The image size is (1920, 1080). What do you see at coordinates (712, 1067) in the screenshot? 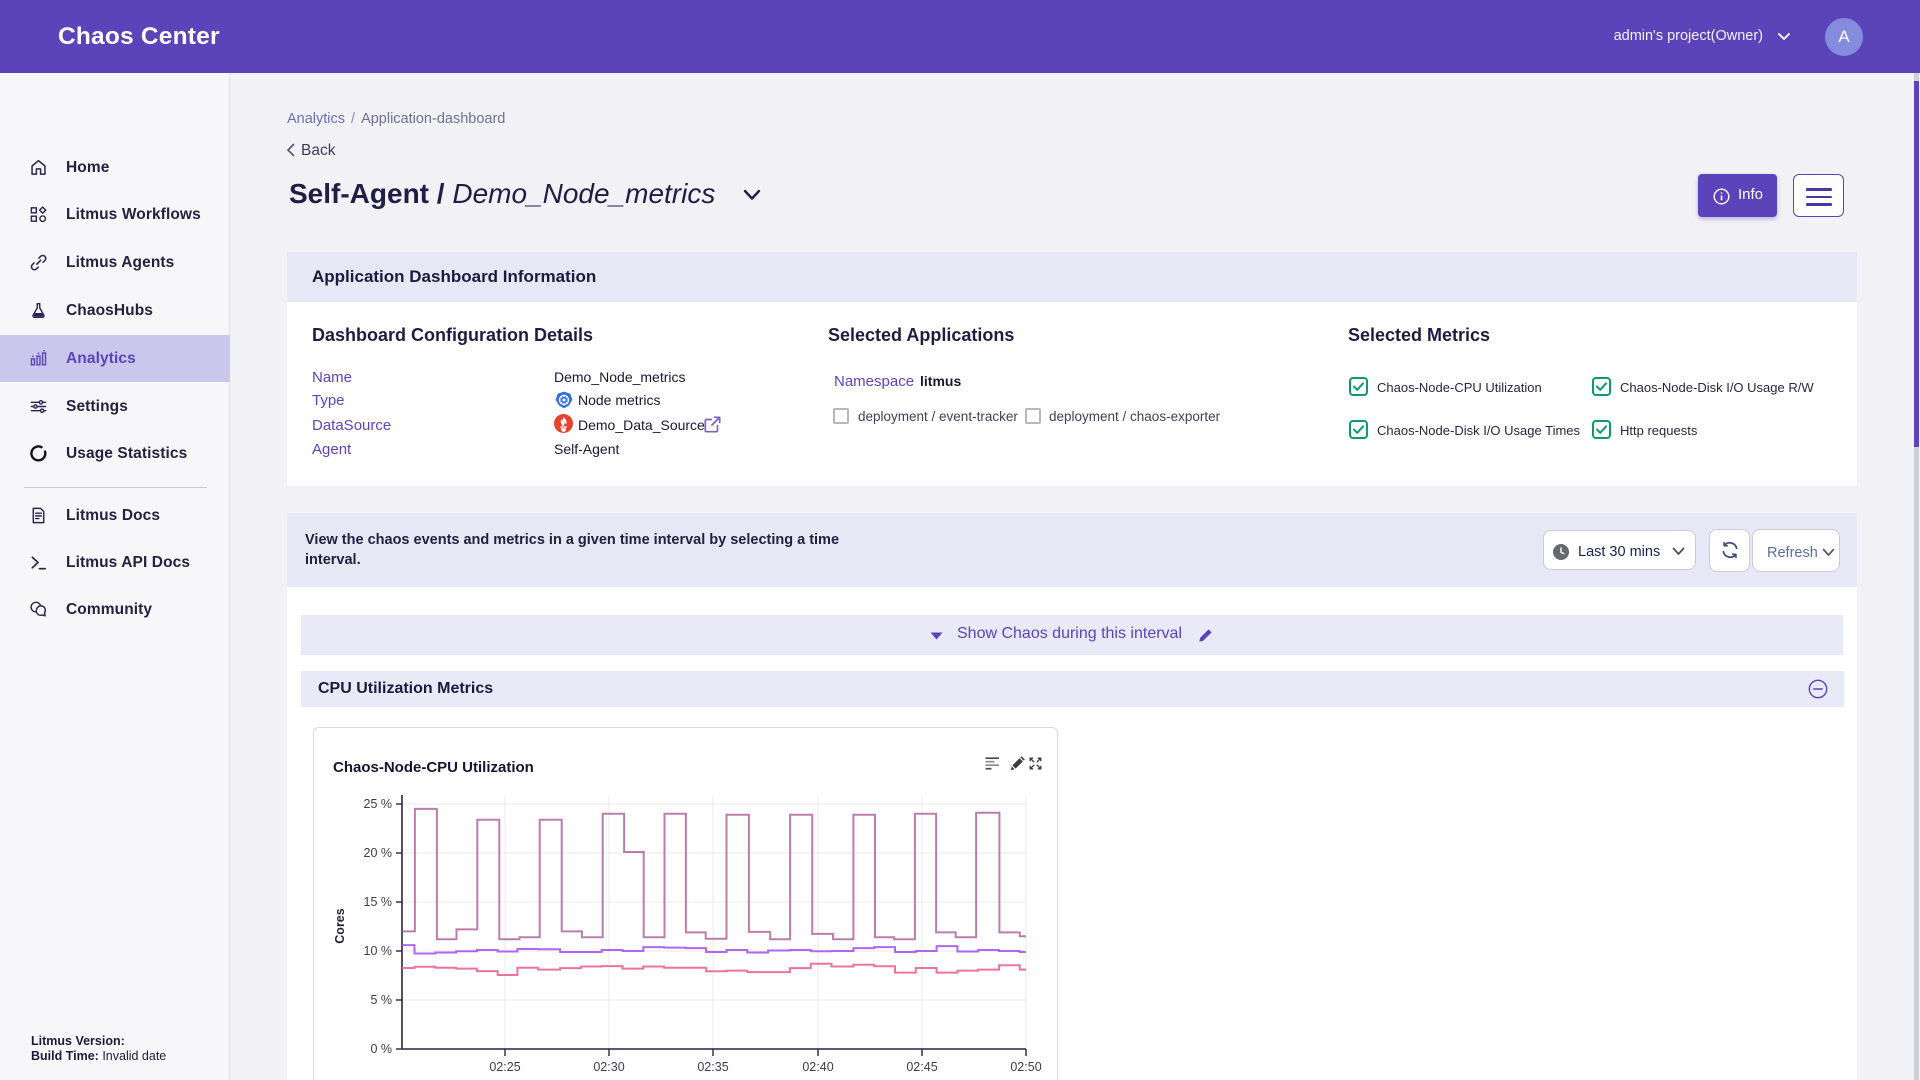
I see `svg-text: 02:35` at bounding box center [712, 1067].